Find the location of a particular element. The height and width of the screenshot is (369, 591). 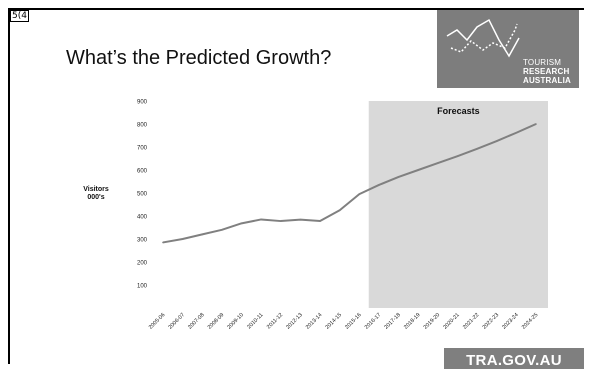

y-axis-title-line: 000's is located at coordinates (96, 197).